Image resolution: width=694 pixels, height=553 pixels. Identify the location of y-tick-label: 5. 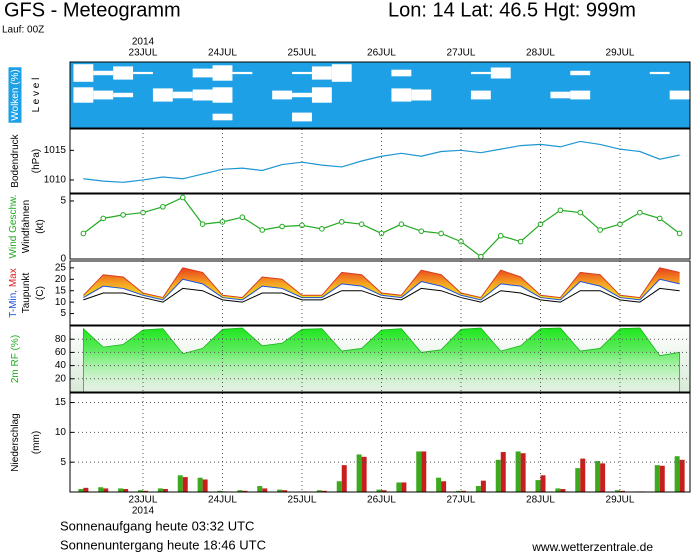
(63, 313).